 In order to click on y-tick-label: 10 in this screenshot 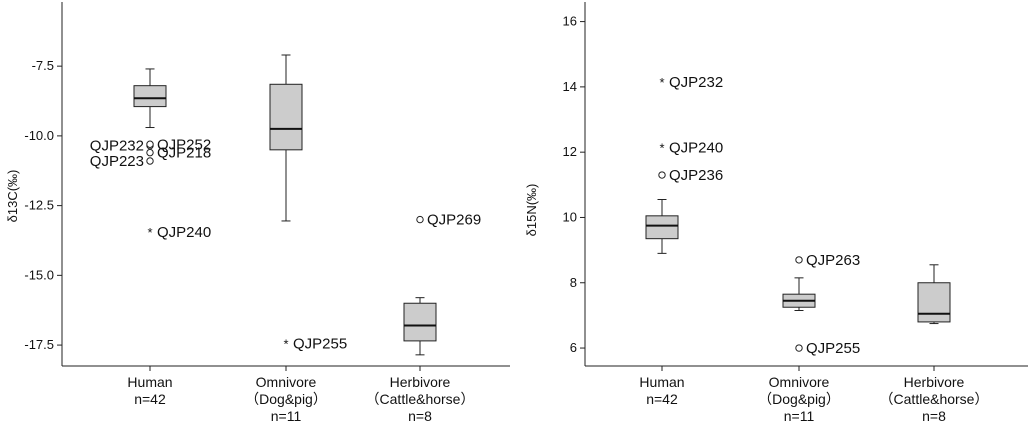, I will do `click(570, 216)`.